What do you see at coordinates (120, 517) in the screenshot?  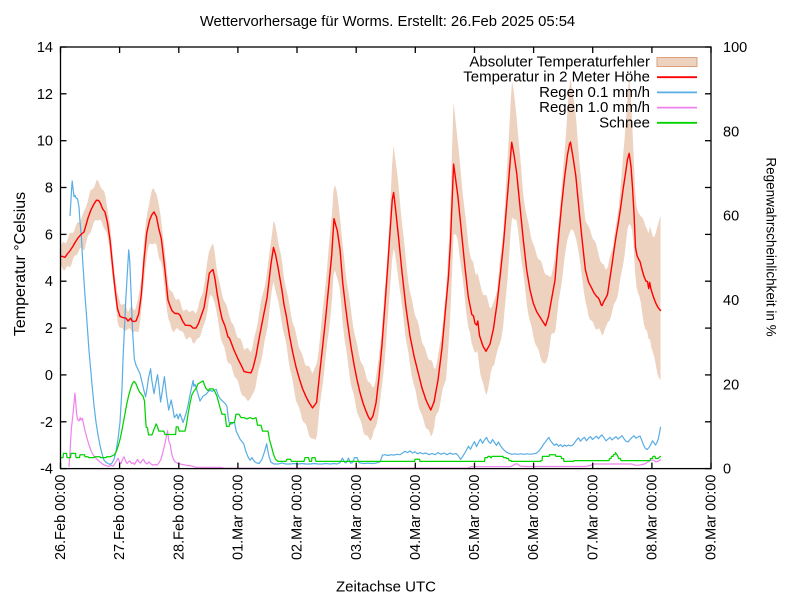 I see `svg-text: 27.Feb 00:00` at bounding box center [120, 517].